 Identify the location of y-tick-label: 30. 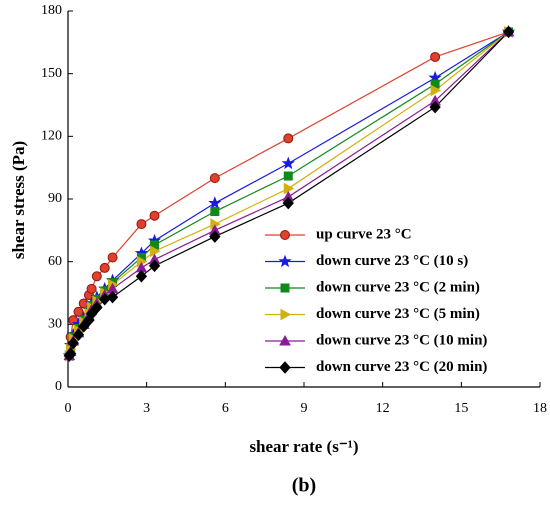
(55, 324).